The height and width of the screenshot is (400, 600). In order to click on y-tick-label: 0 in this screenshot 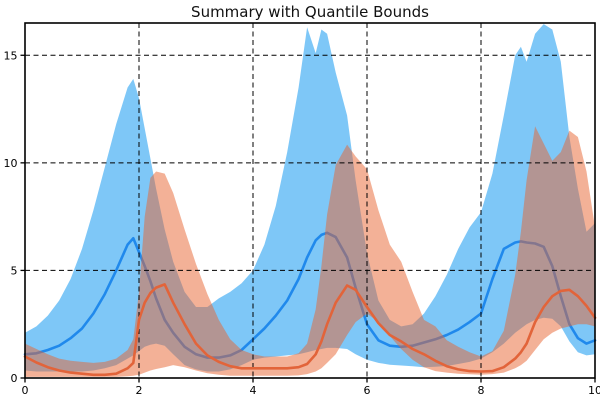, I will do `click(14, 378)`.